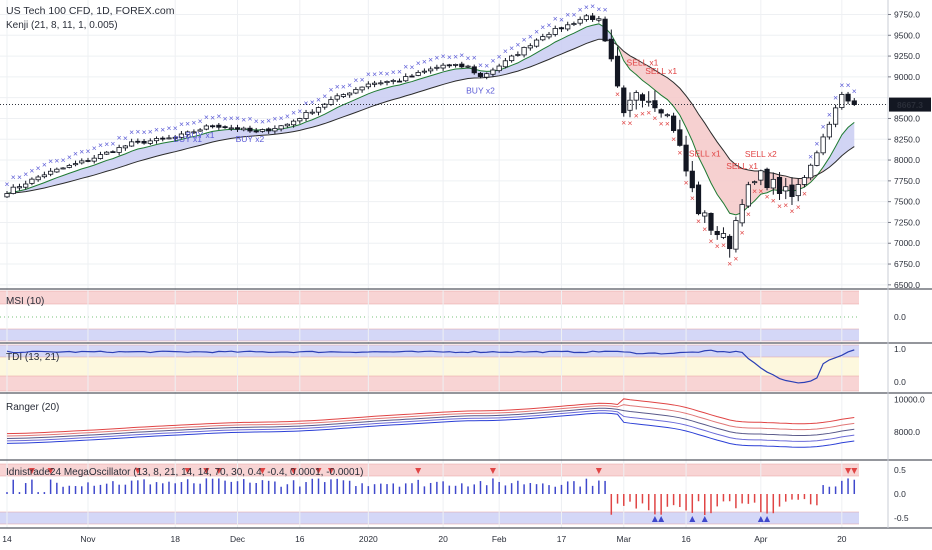 The width and height of the screenshot is (932, 550). I want to click on x-tick-label: 20, so click(443, 539).